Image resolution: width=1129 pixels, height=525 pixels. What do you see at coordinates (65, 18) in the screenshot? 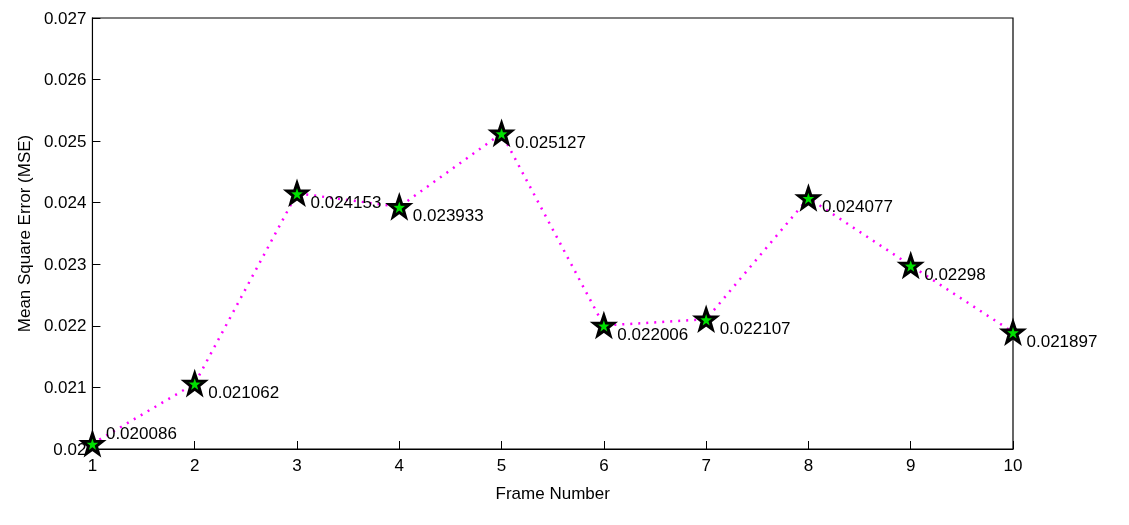
I see `y-tick-label: 0.027` at bounding box center [65, 18].